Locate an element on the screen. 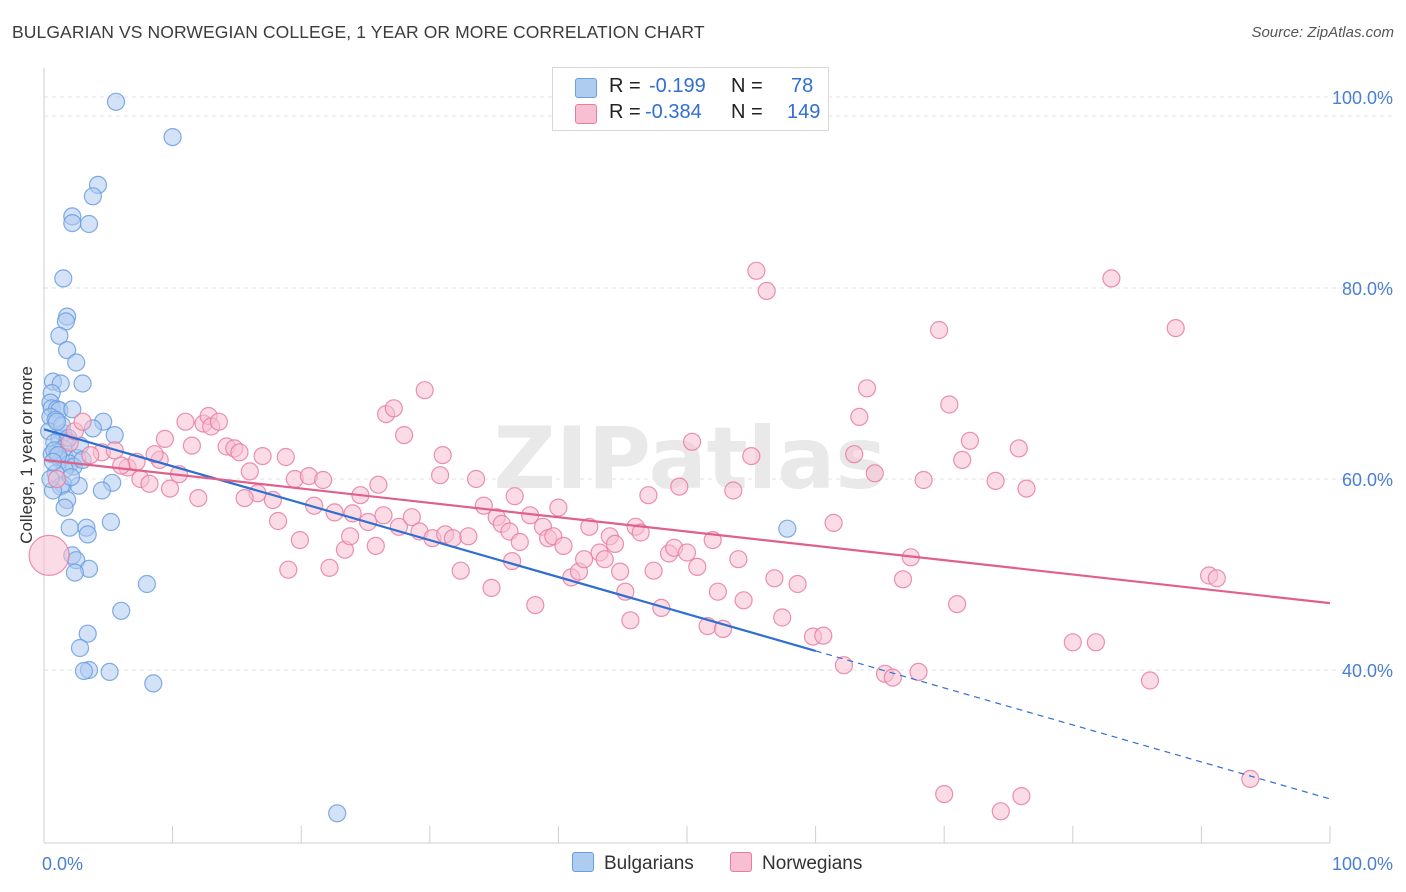 The height and width of the screenshot is (892, 1406). y-tick-label: 80.0% is located at coordinates (1367, 289).